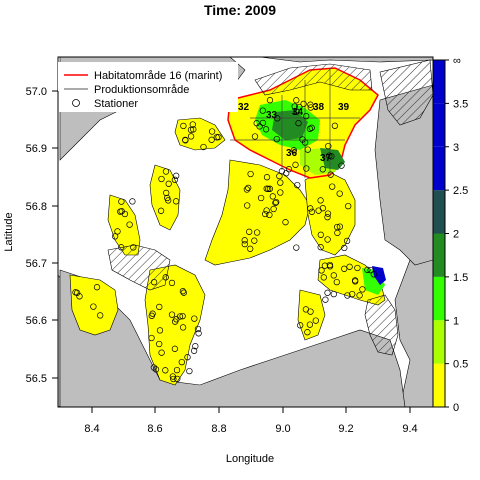 The width and height of the screenshot is (480, 480). What do you see at coordinates (139, 267) in the screenshot?
I see `hatched-area-west` at bounding box center [139, 267].